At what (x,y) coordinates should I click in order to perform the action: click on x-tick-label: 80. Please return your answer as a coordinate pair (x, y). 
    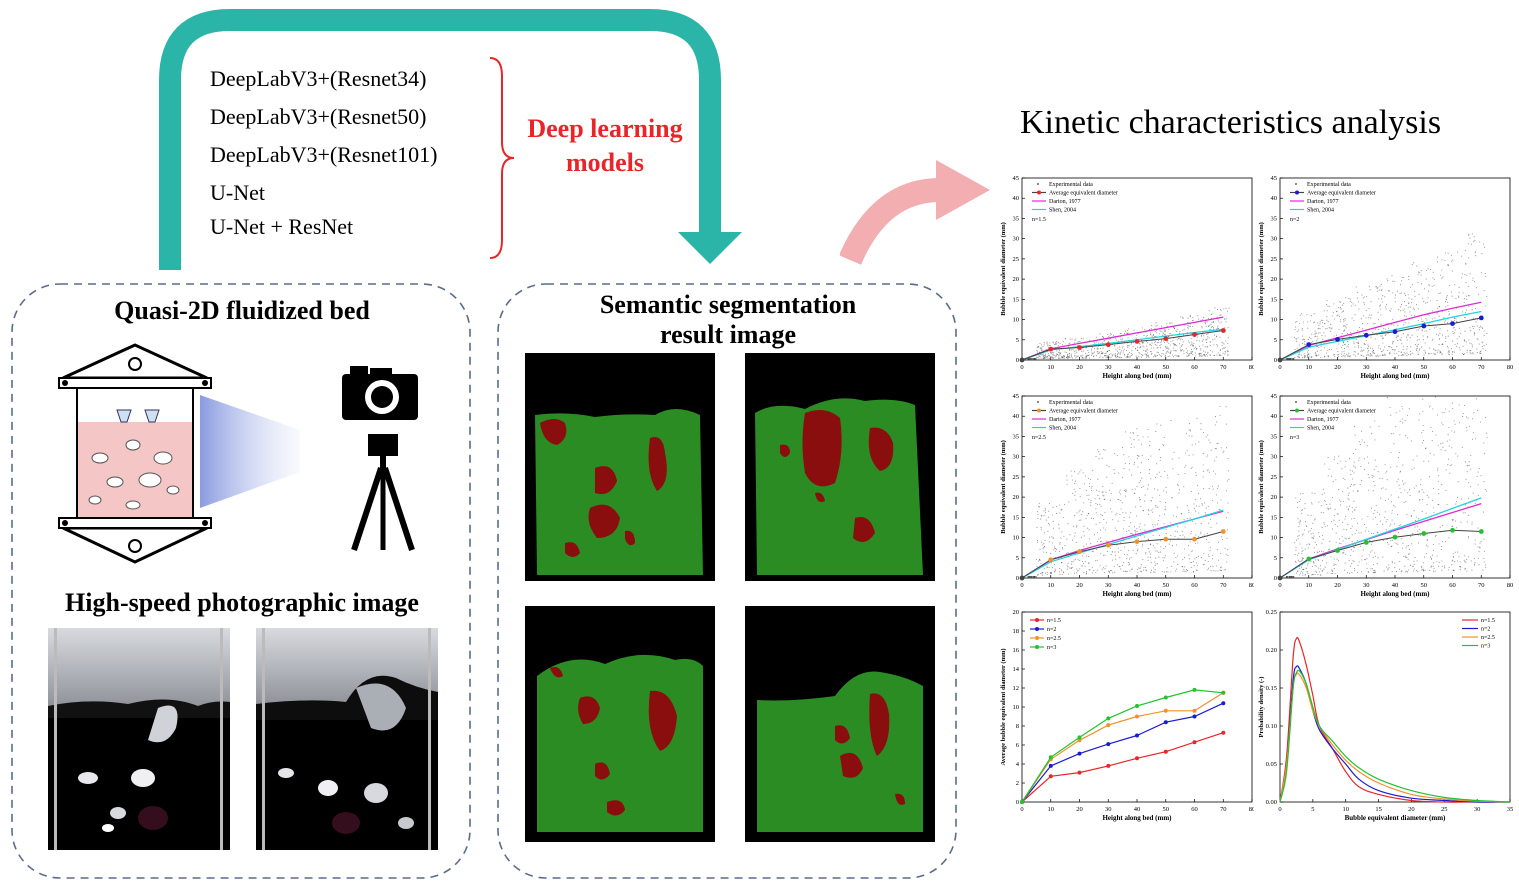
    Looking at the image, I should click on (1510, 367).